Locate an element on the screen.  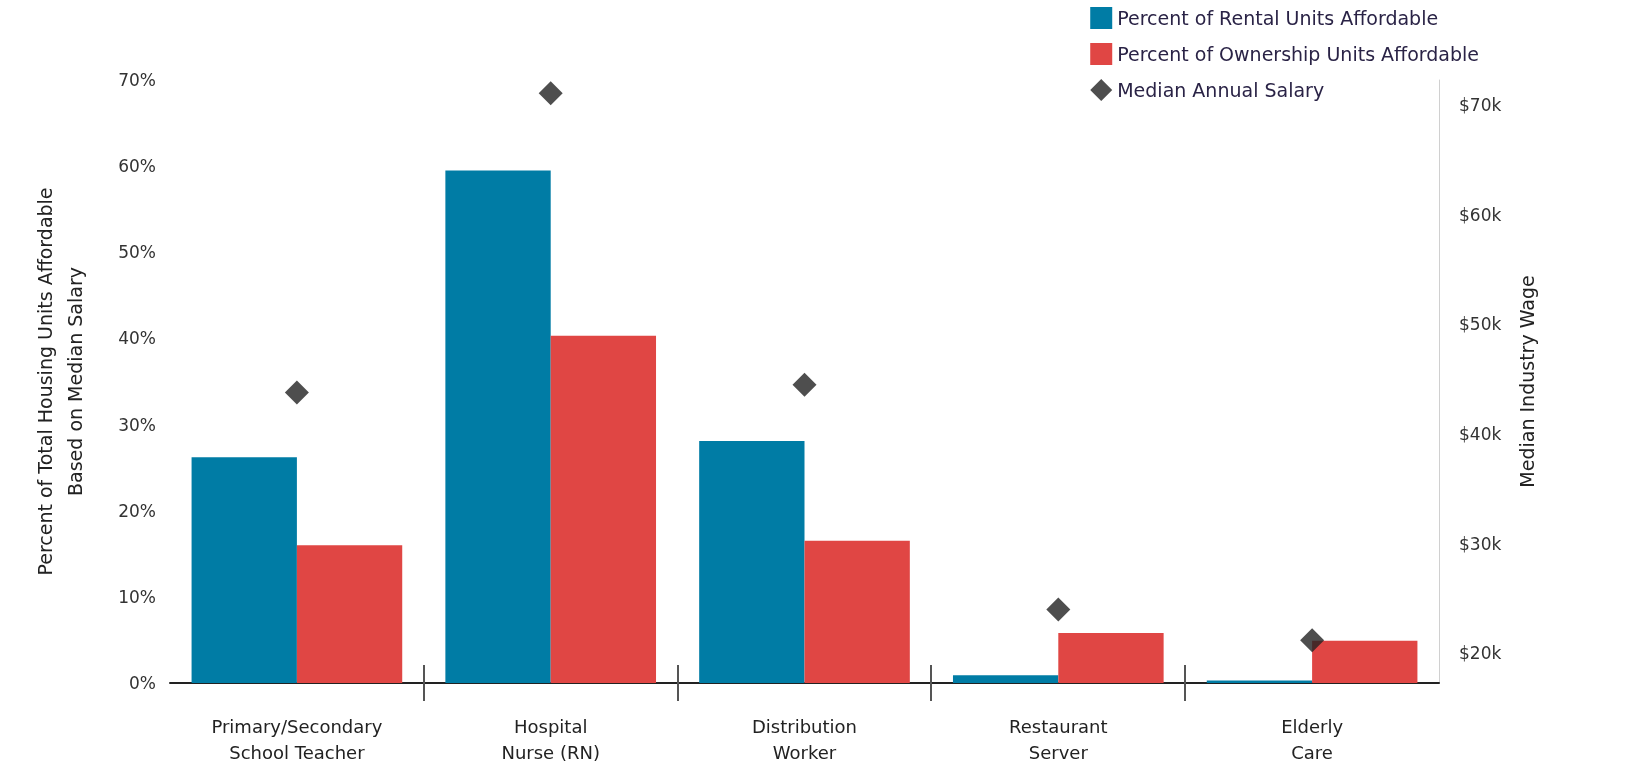
y-tick-label: 50% is located at coordinates (137, 252).